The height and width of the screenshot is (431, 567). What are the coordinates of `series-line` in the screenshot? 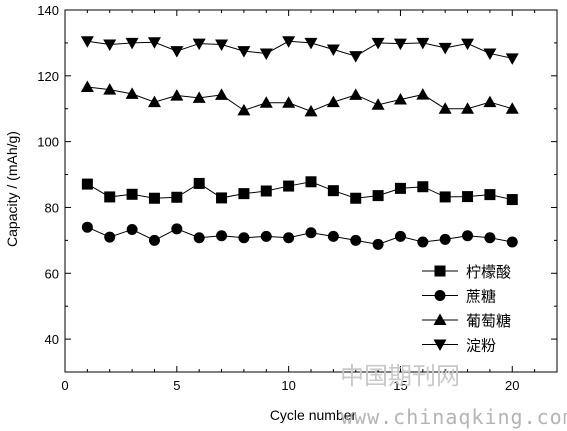 It's located at (300, 99).